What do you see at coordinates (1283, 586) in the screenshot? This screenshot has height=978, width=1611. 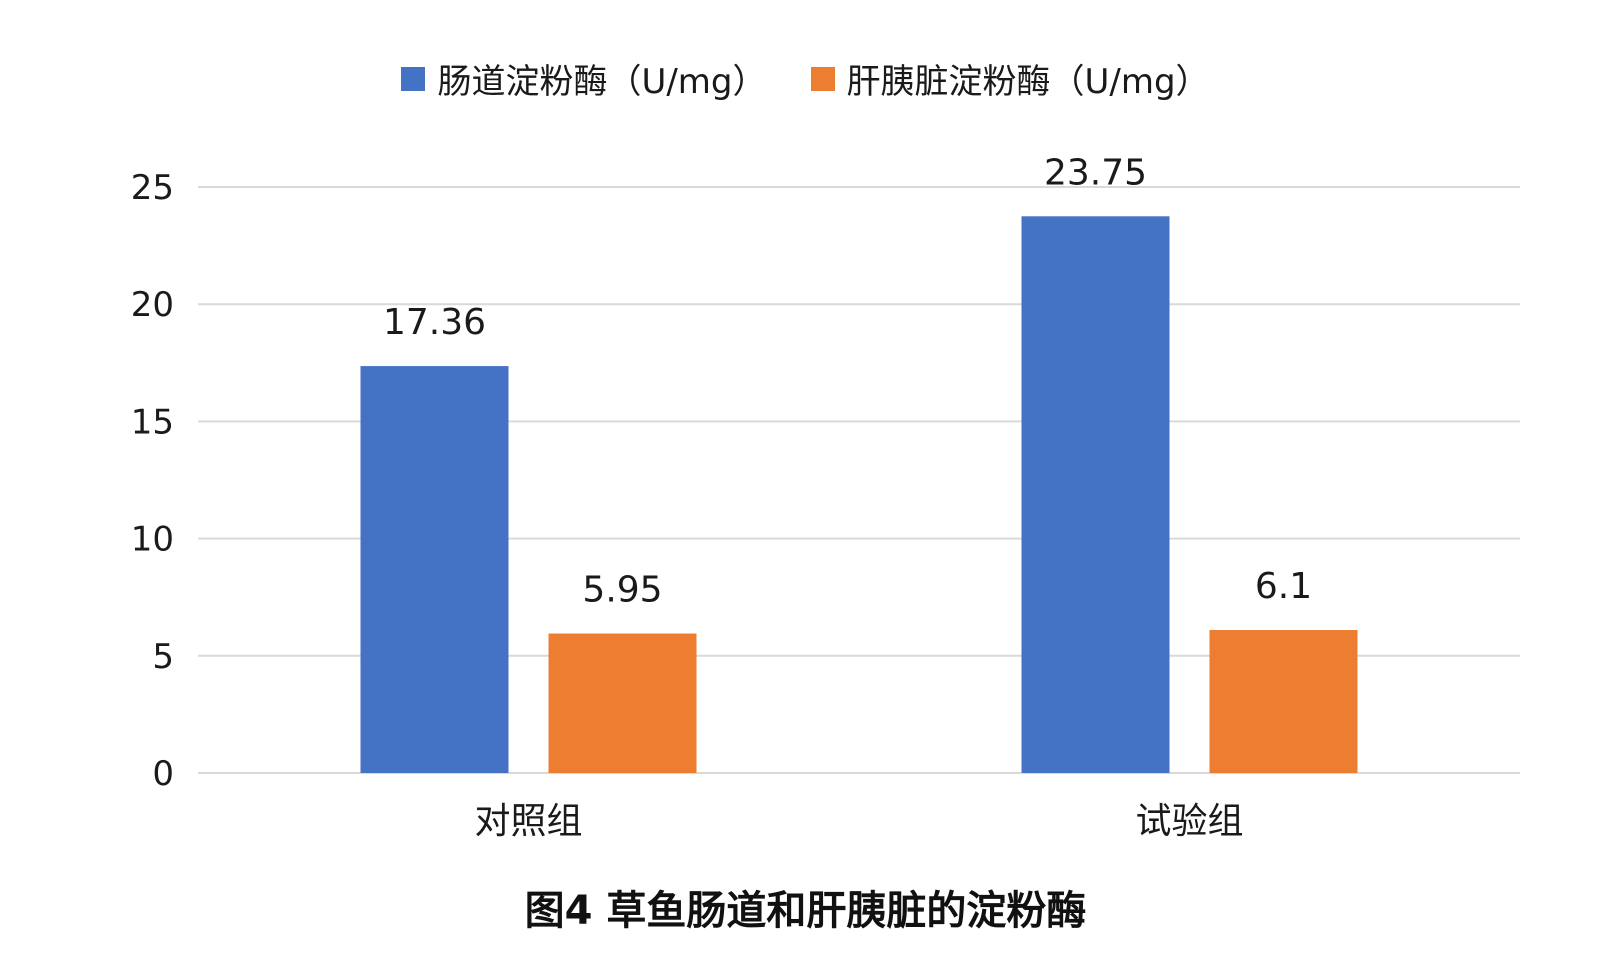 I see `data-label: 6.1` at bounding box center [1283, 586].